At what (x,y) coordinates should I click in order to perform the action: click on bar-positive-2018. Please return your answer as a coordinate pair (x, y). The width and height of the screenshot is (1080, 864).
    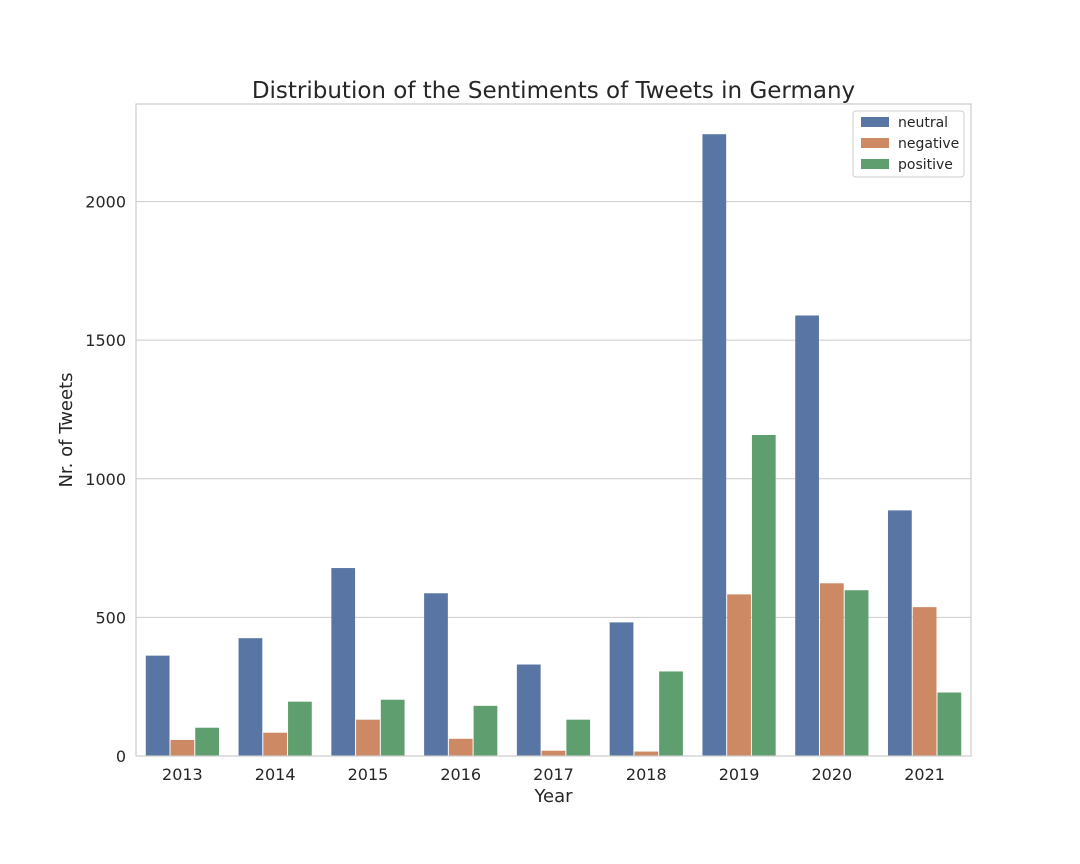
    Looking at the image, I should click on (671, 713).